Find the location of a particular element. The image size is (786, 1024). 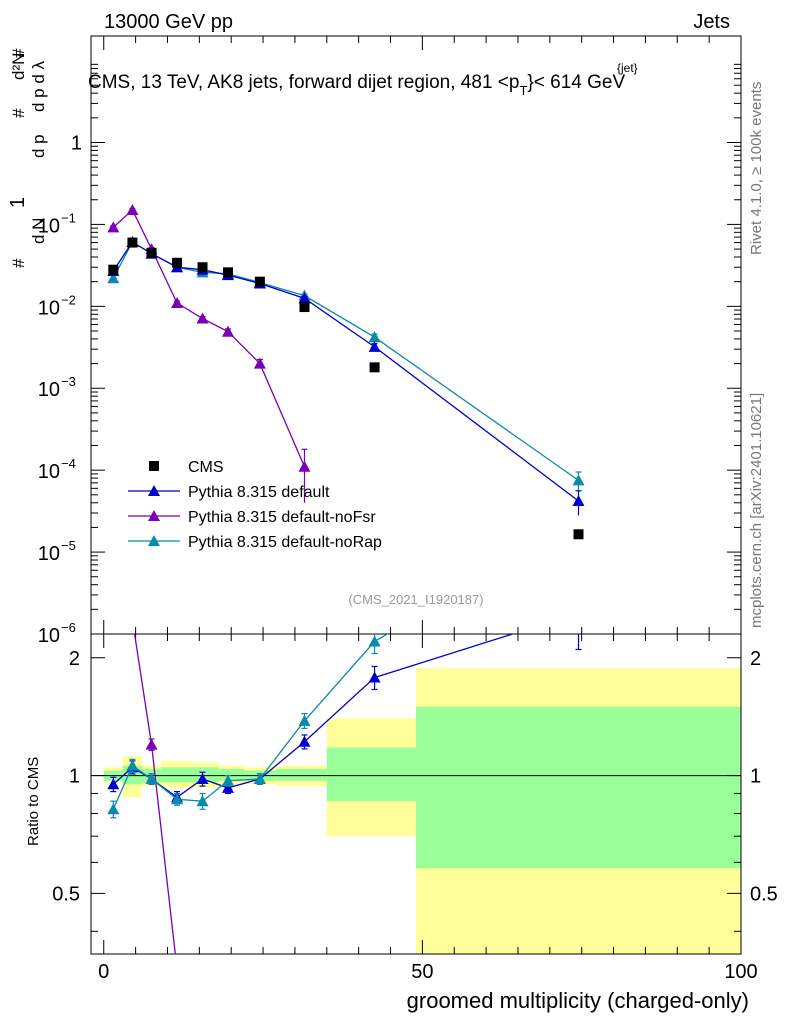

ratio-y-tick-label: 0.5 is located at coordinates (66, 894).